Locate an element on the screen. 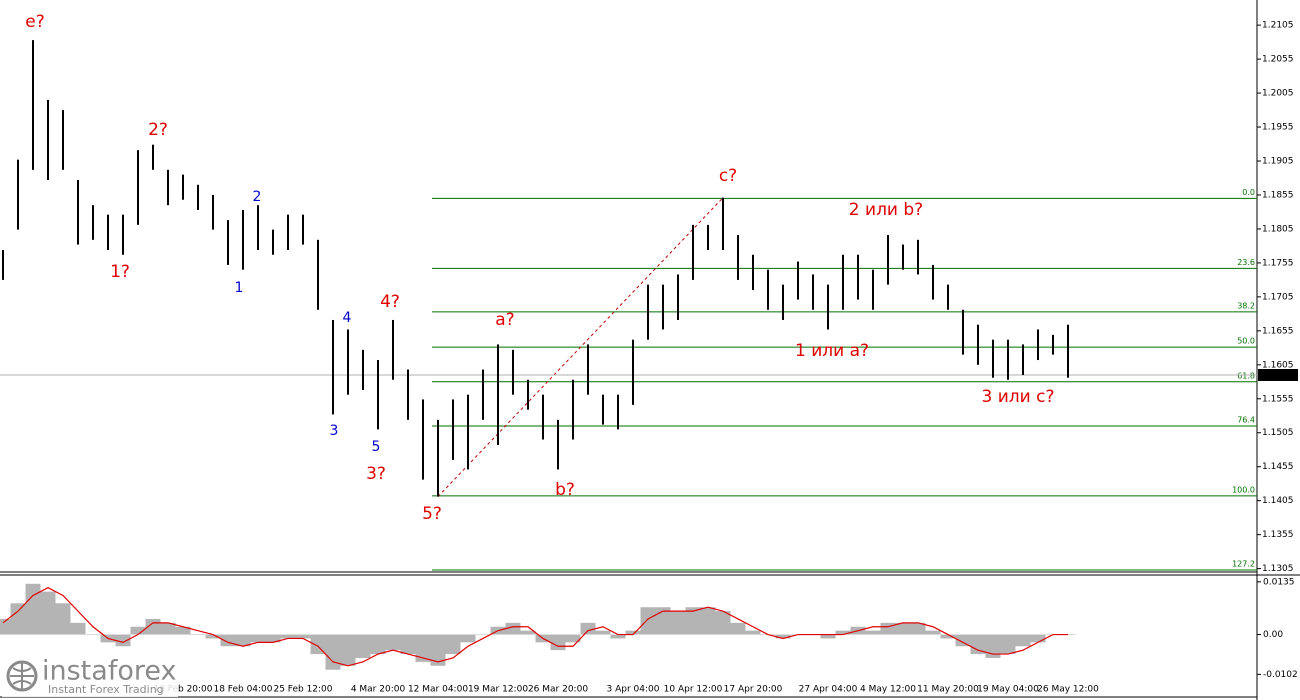  x-tick-label: 11 May 20:00 is located at coordinates (948, 690).